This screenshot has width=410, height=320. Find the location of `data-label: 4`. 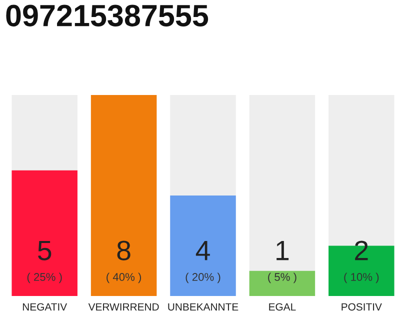

data-label: 4 is located at coordinates (203, 250).